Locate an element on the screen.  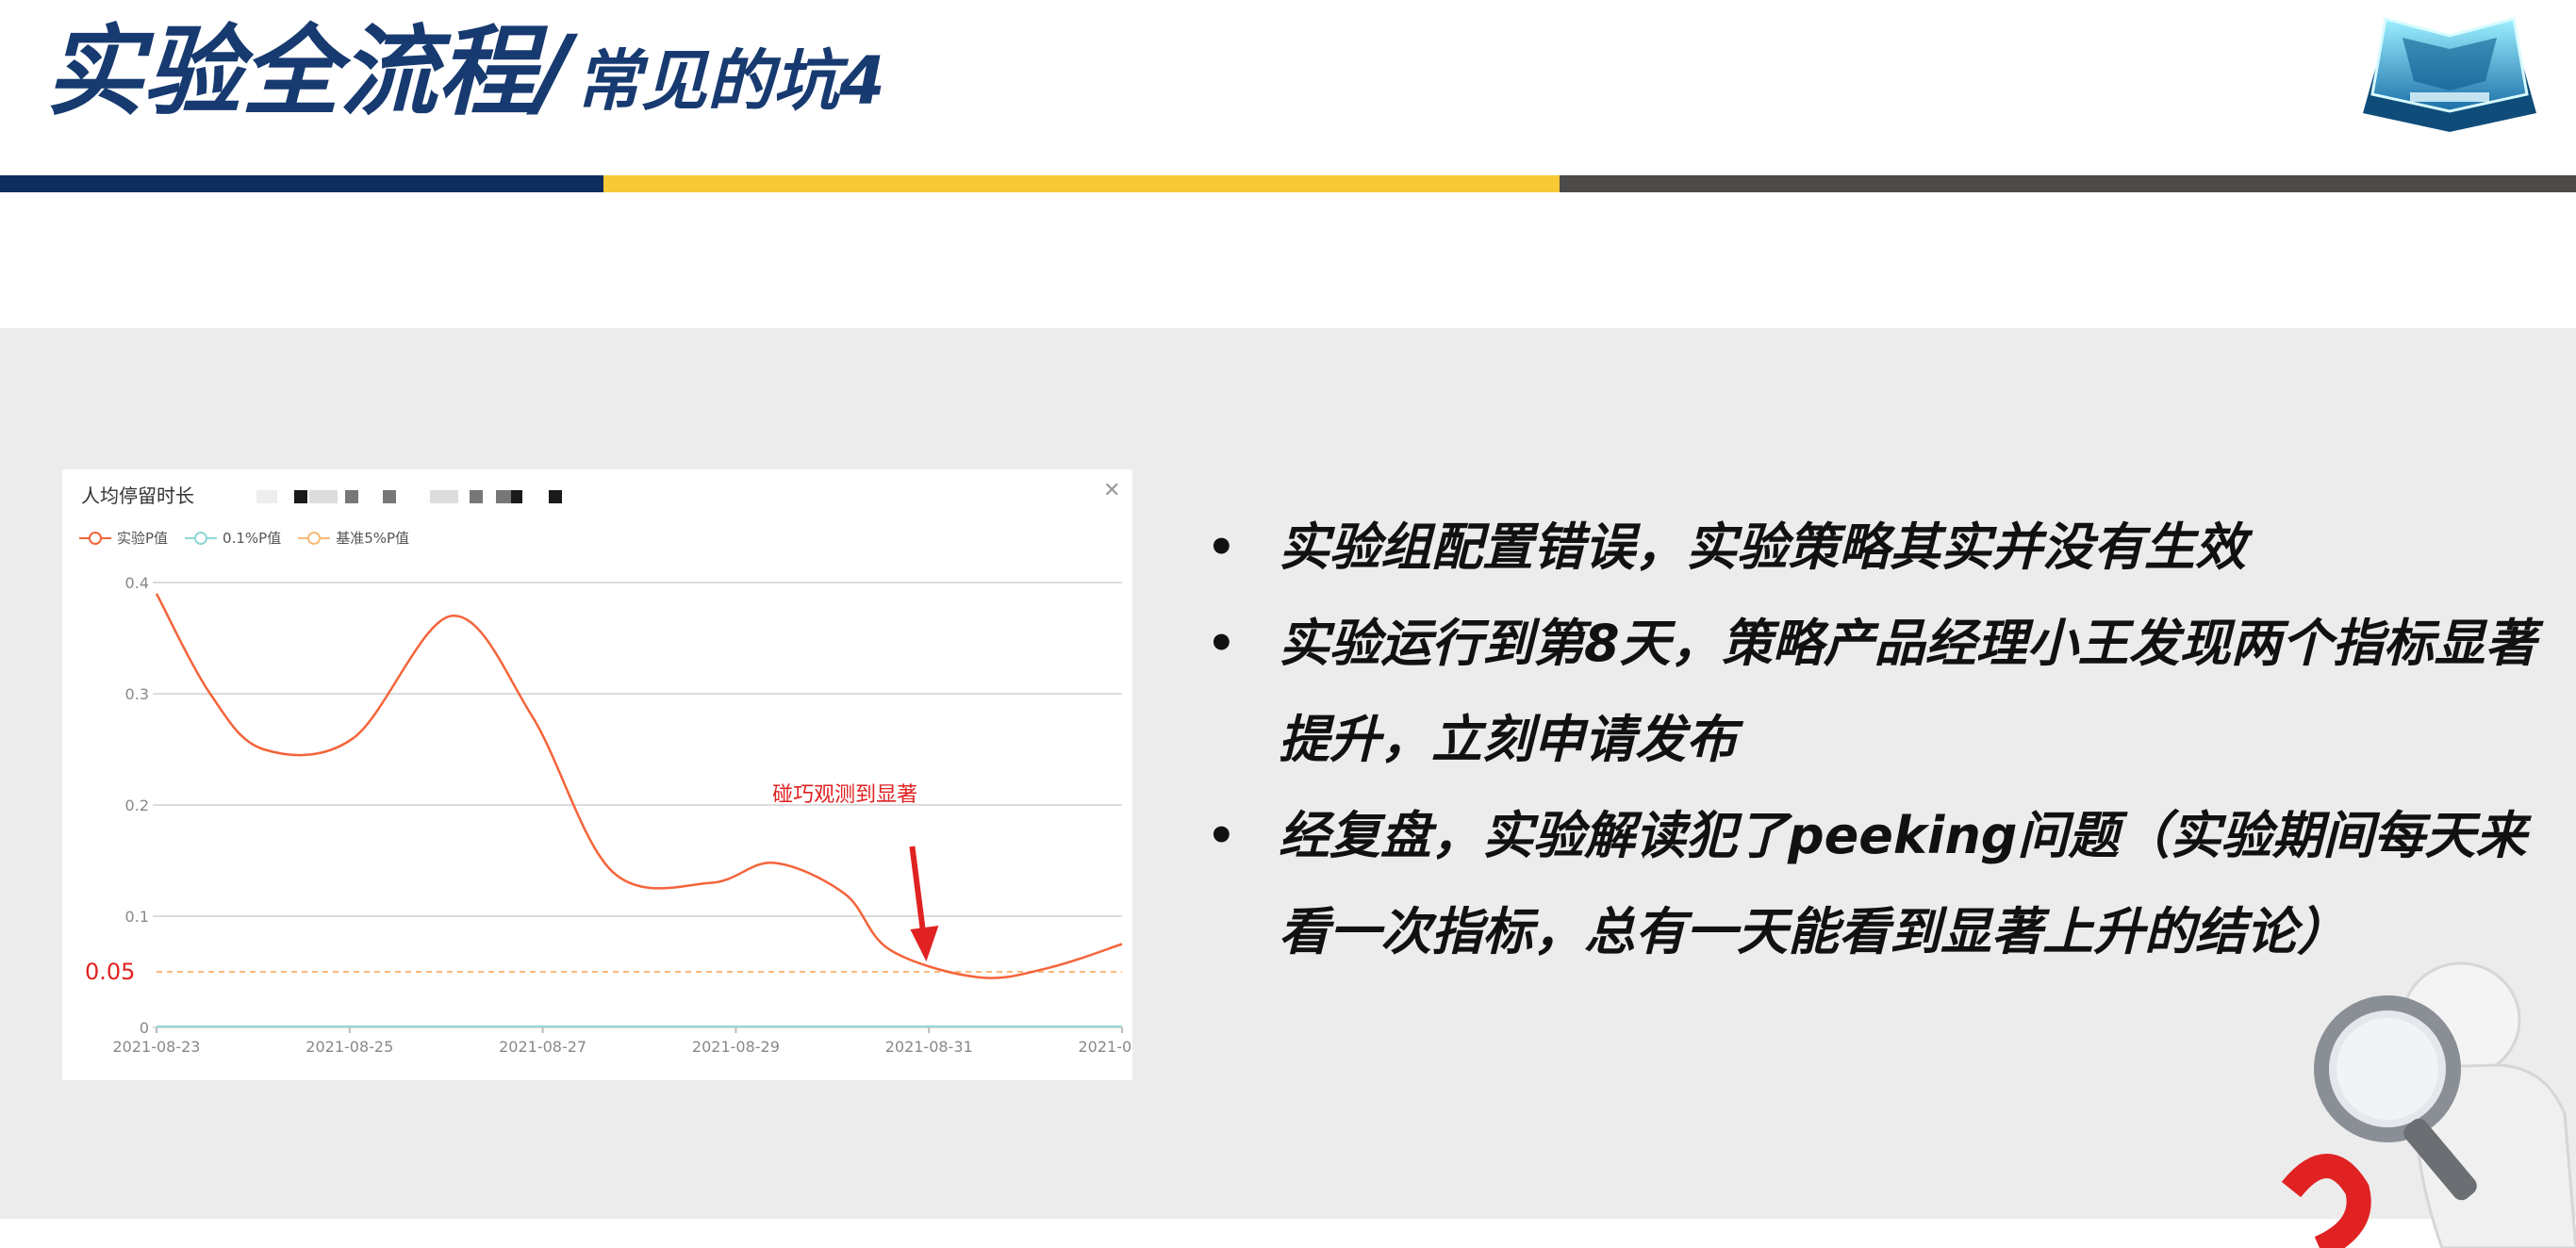
legend-swatch-main is located at coordinates (95, 538).